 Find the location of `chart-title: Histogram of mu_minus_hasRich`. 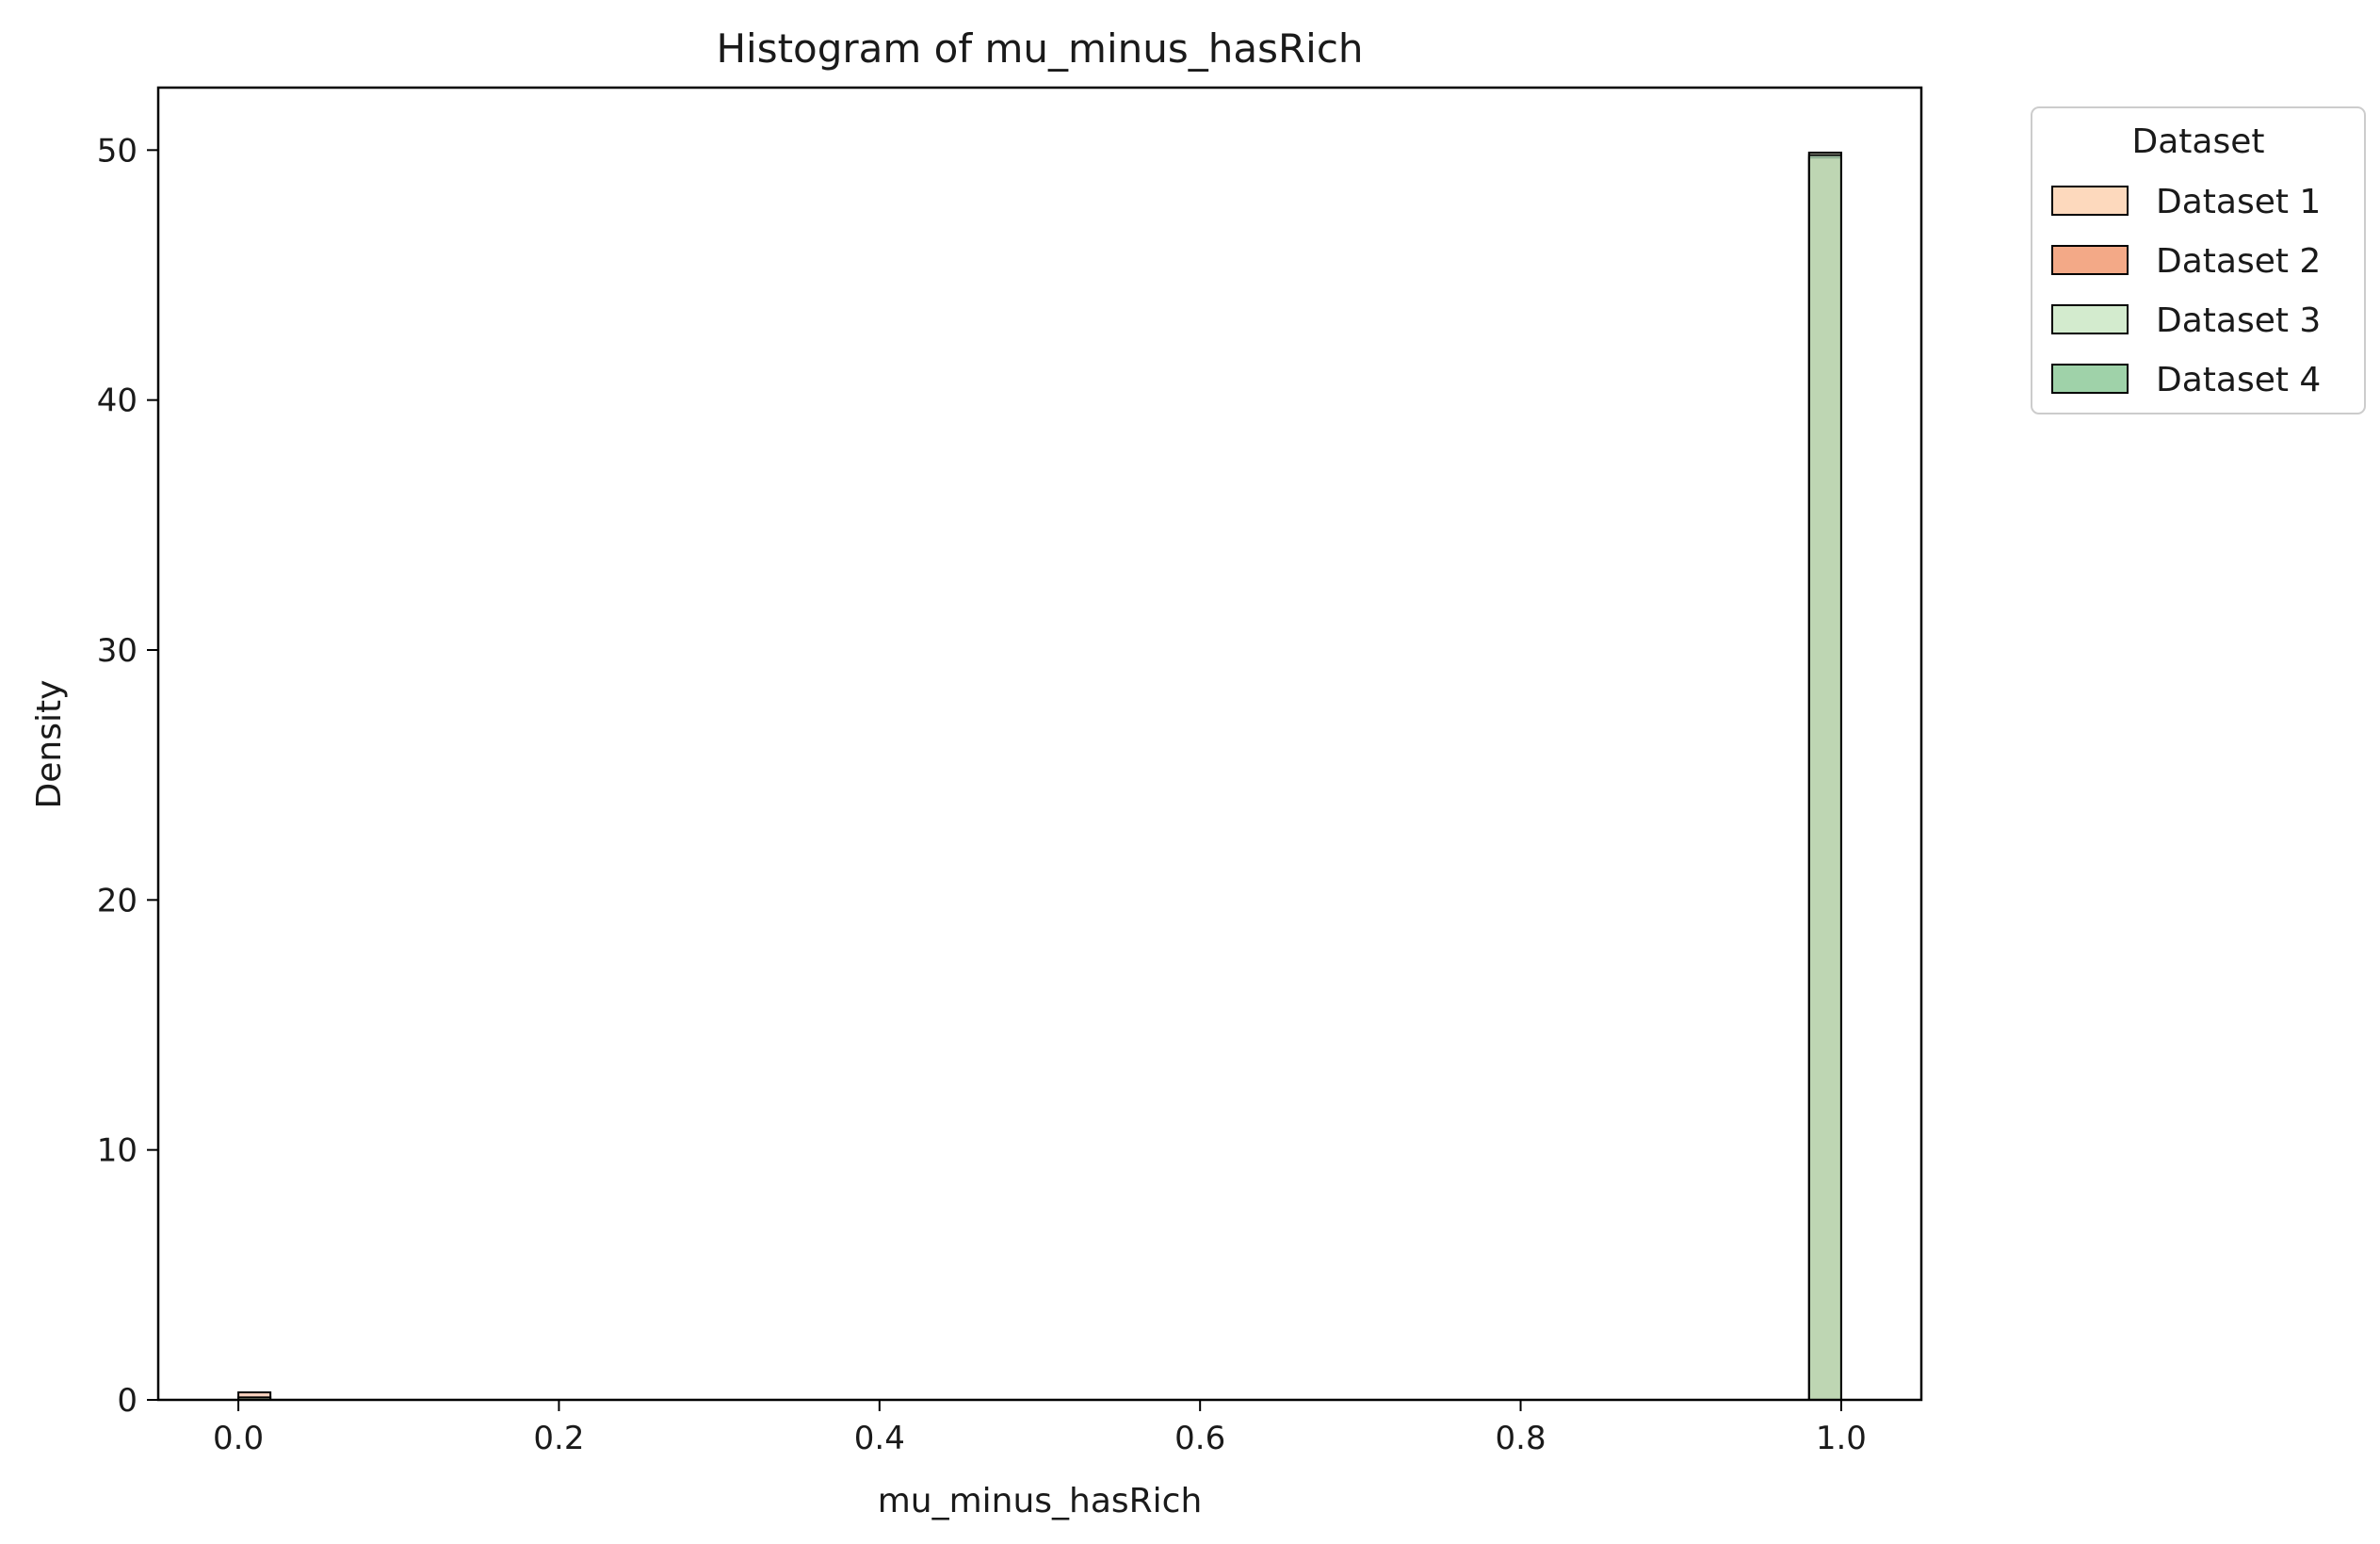

chart-title: Histogram of mu_minus_hasRich is located at coordinates (1039, 48).